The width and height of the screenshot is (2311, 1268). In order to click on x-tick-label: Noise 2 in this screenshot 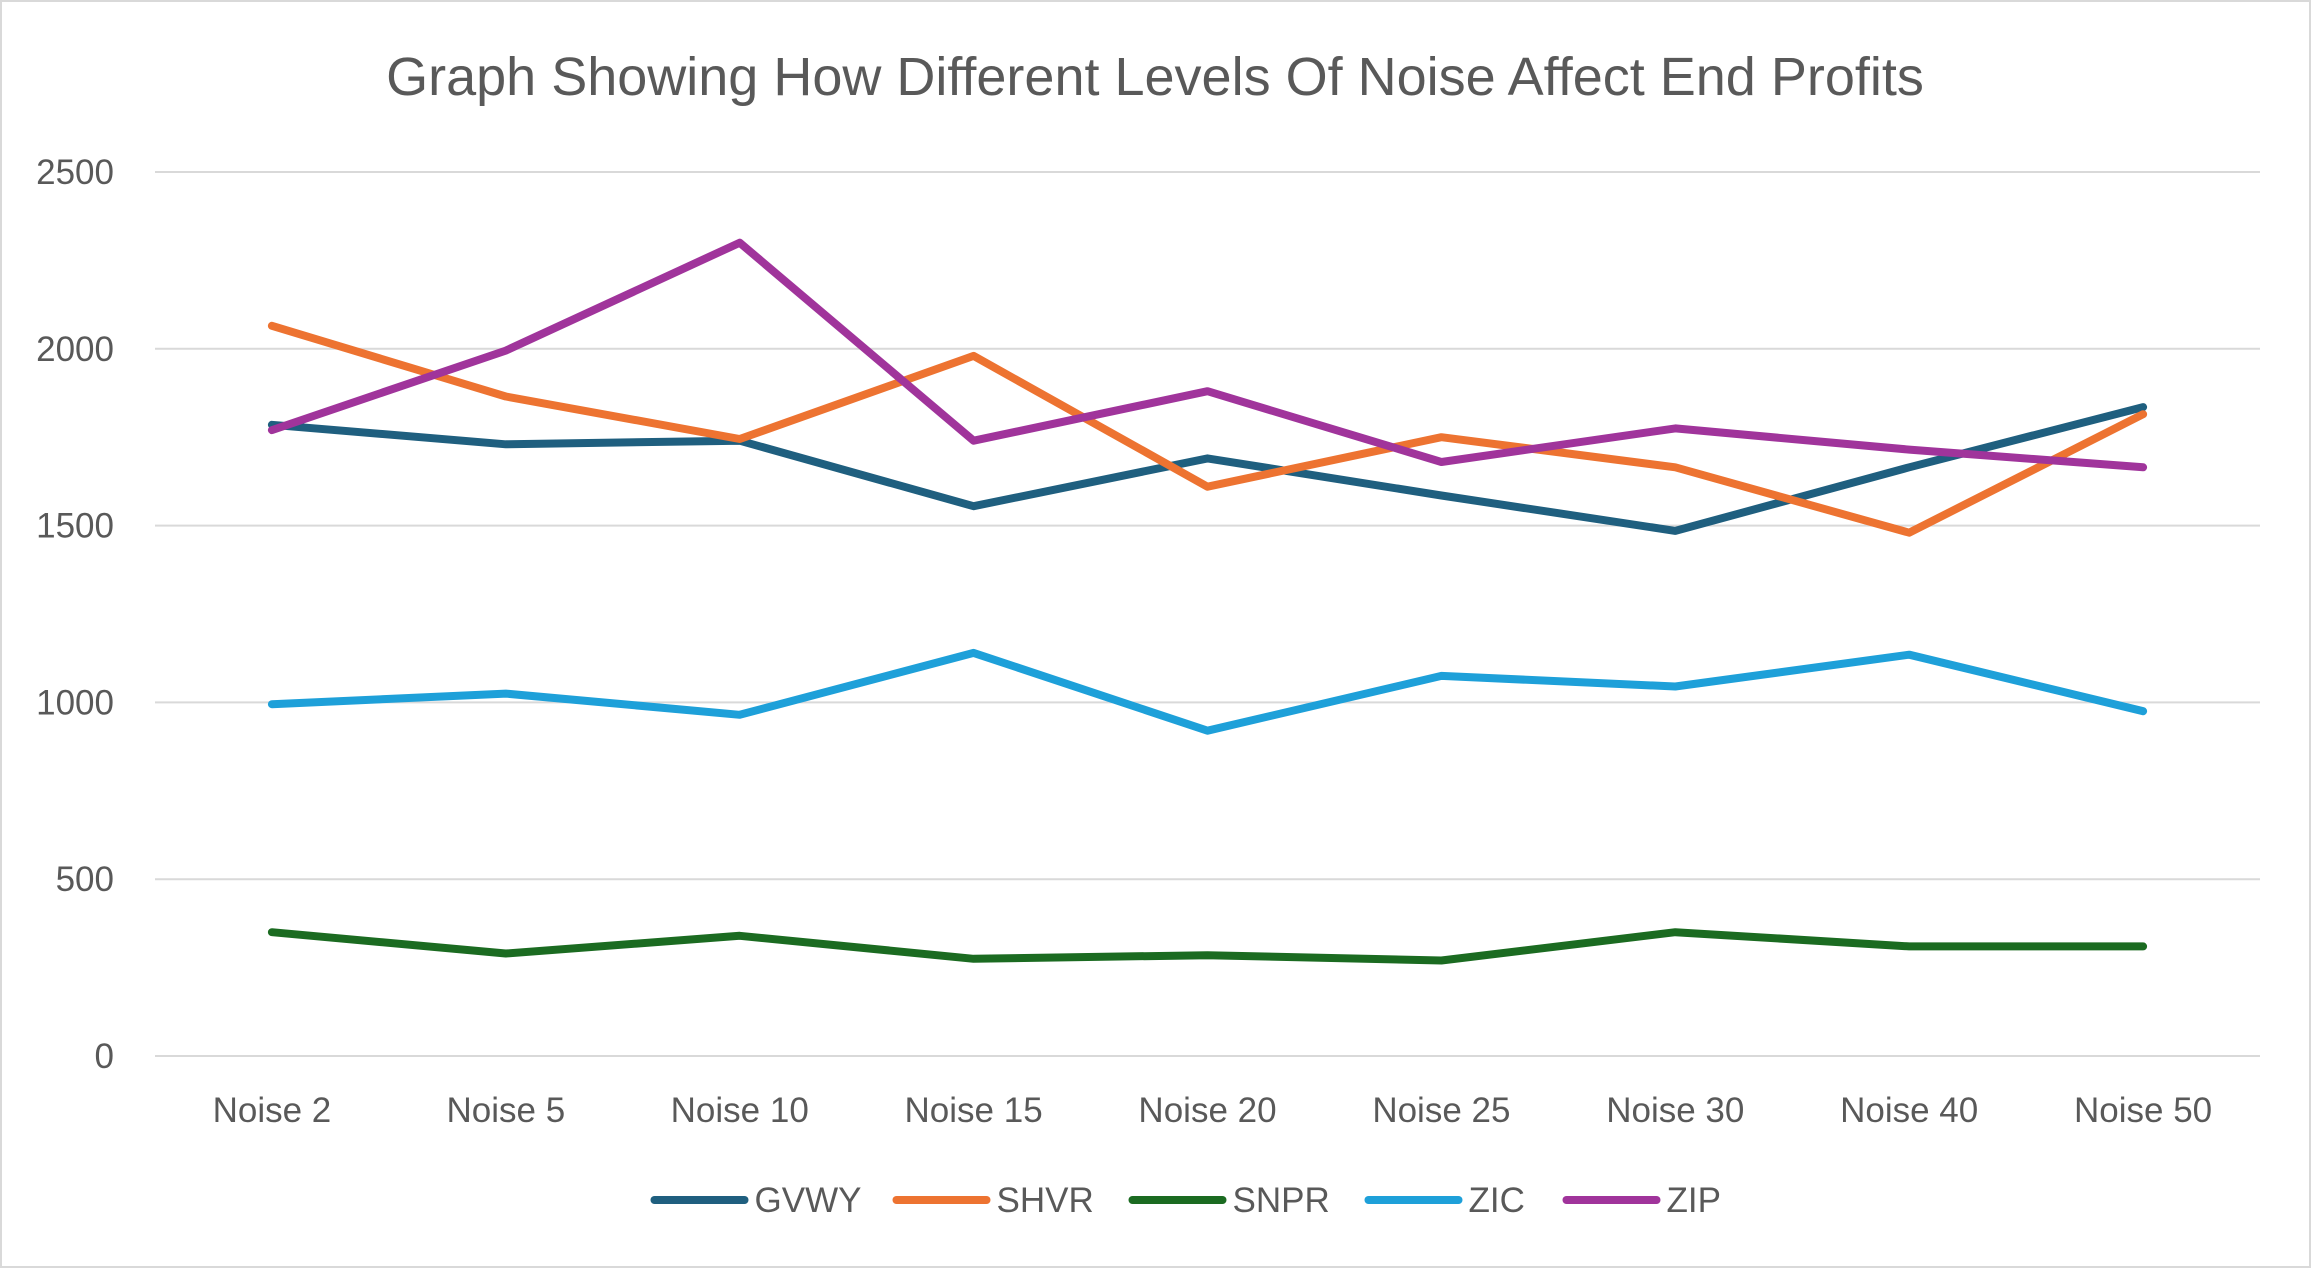, I will do `click(272, 1110)`.